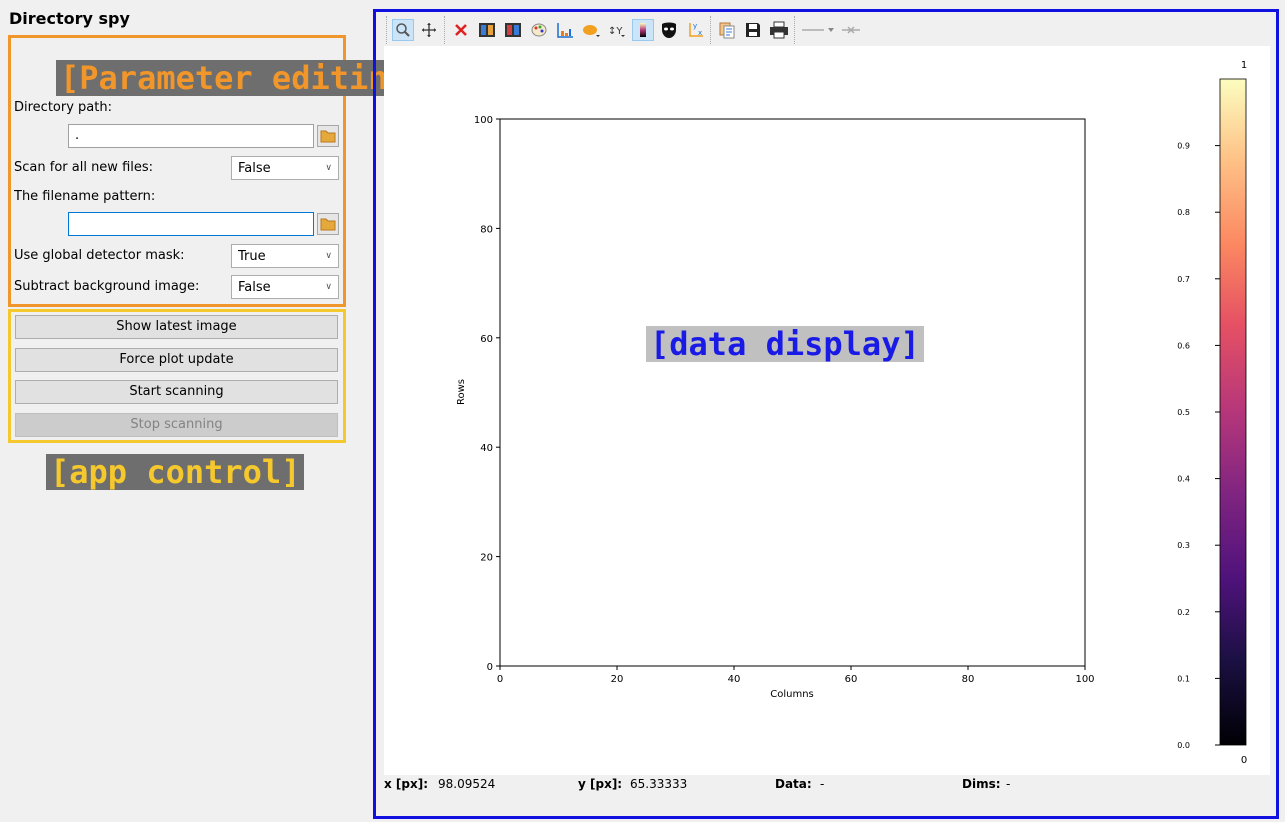 The image size is (1285, 822). What do you see at coordinates (85, 196) in the screenshot?
I see `filename-pattern-label: The filename pattern:` at bounding box center [85, 196].